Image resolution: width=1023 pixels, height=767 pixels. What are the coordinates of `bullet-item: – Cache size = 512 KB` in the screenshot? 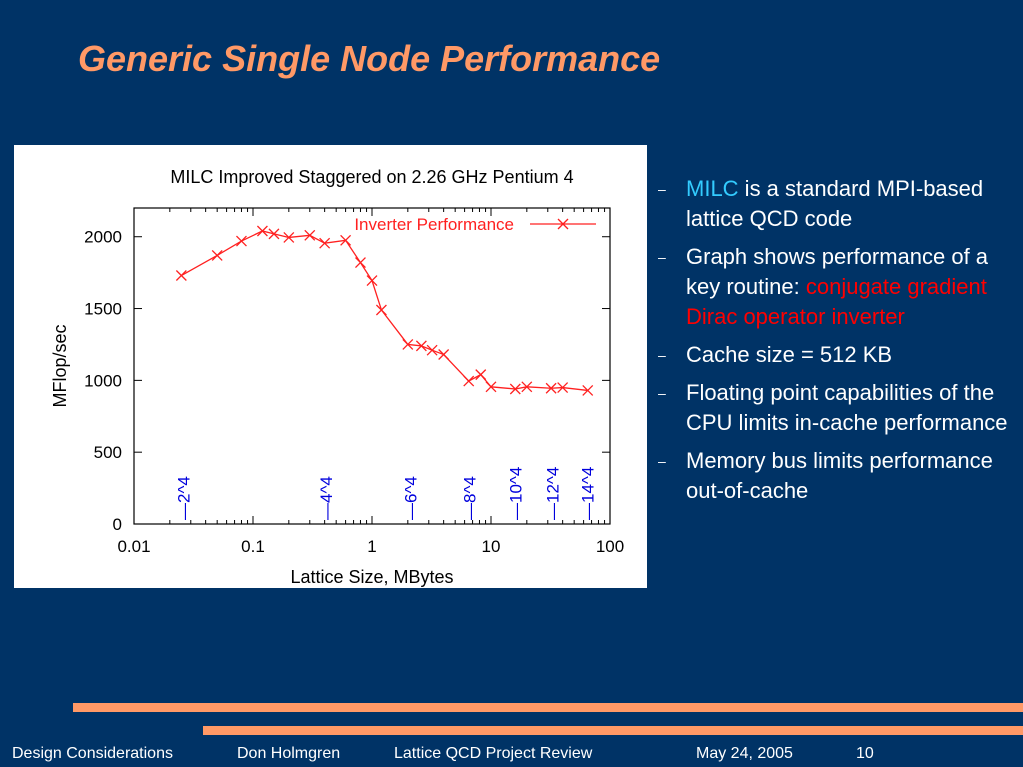 It's located at (838, 355).